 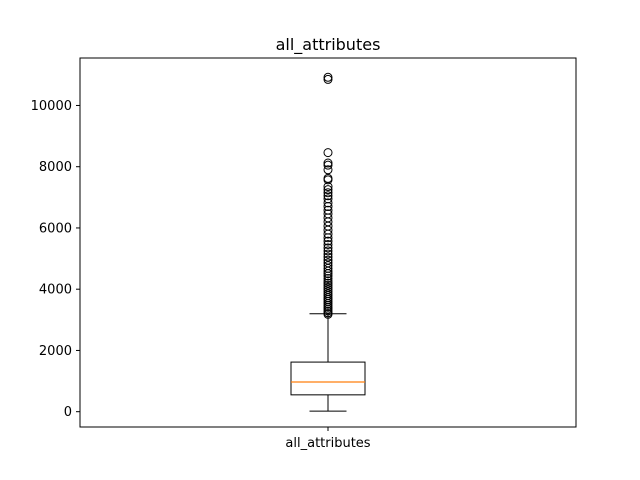 What do you see at coordinates (68, 412) in the screenshot?
I see `y-tick-label: 0` at bounding box center [68, 412].